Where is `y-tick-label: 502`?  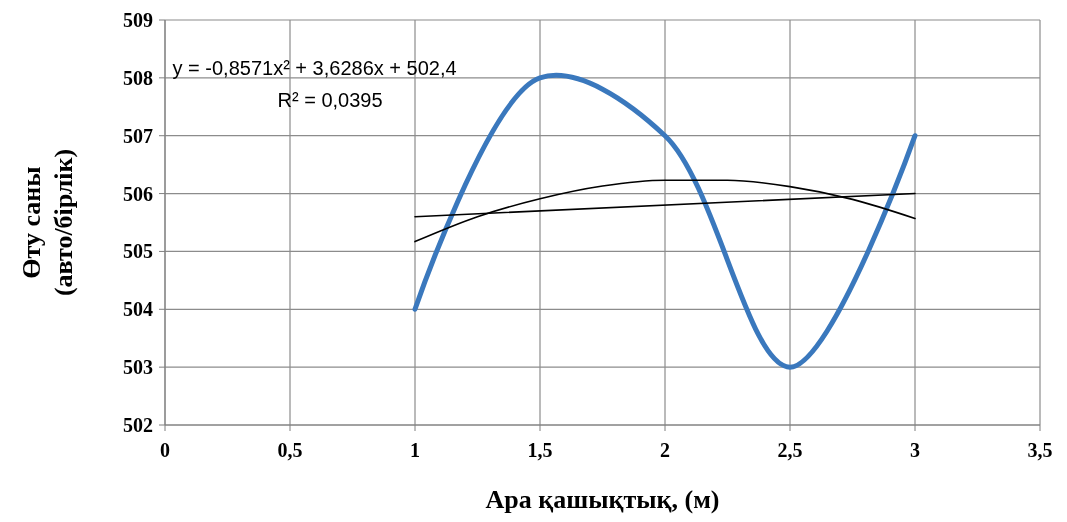 y-tick-label: 502 is located at coordinates (138, 425).